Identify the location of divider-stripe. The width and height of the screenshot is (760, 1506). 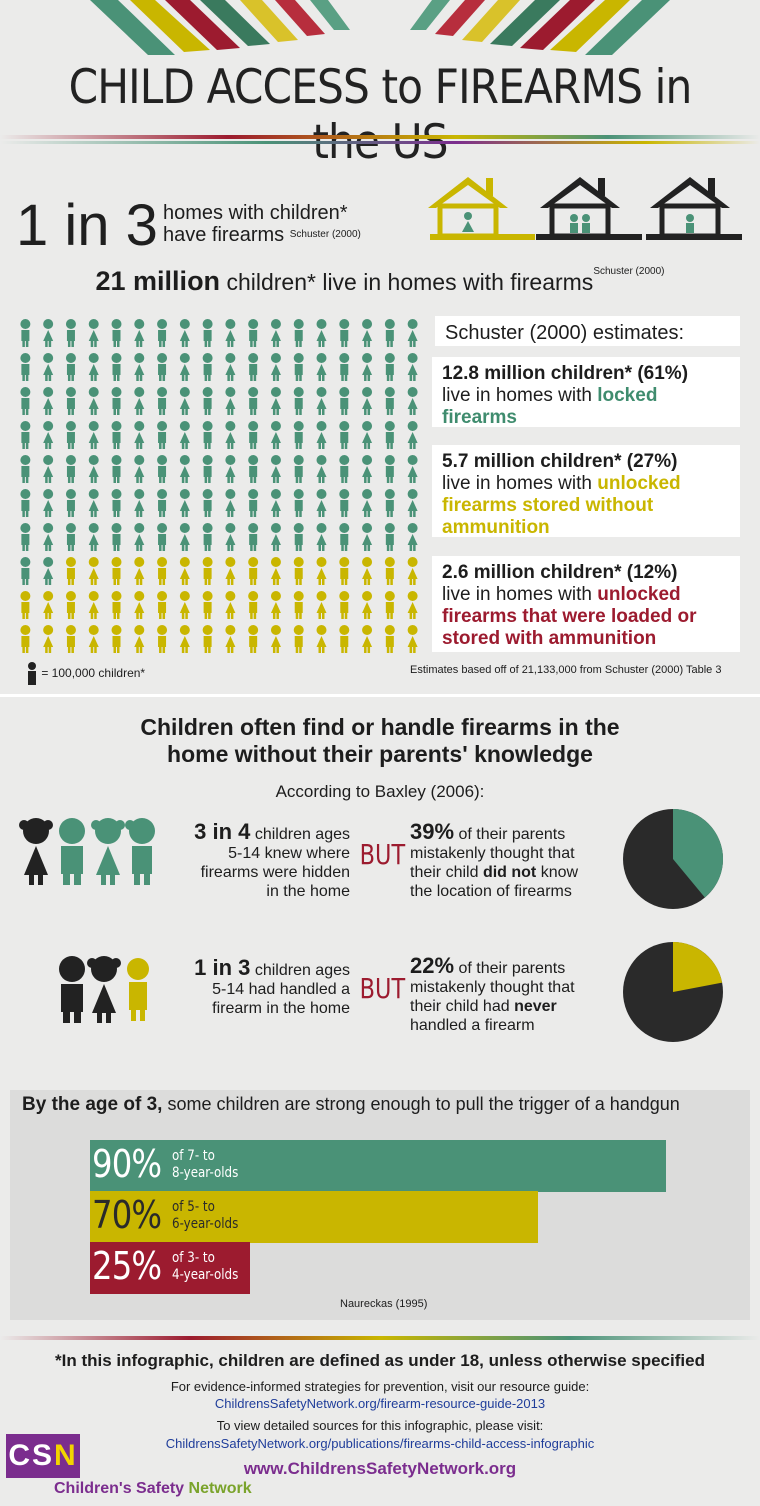
(380, 695).